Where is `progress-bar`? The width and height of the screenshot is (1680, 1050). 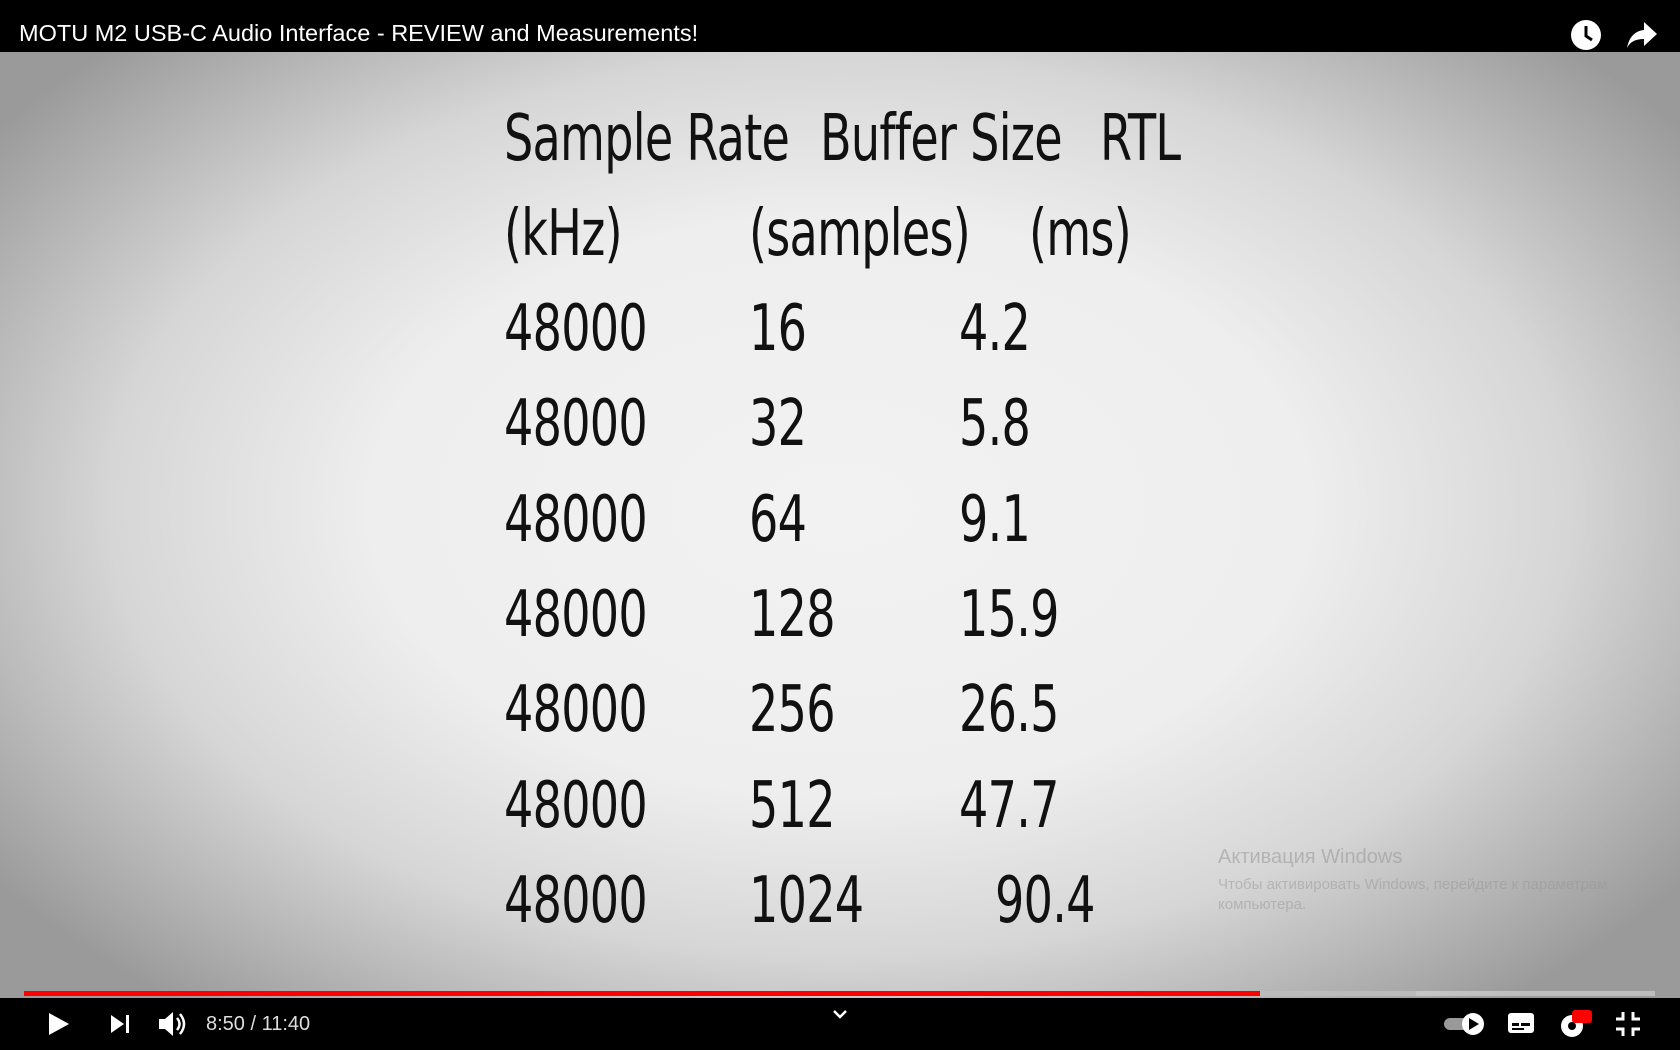
progress-bar is located at coordinates (839, 993).